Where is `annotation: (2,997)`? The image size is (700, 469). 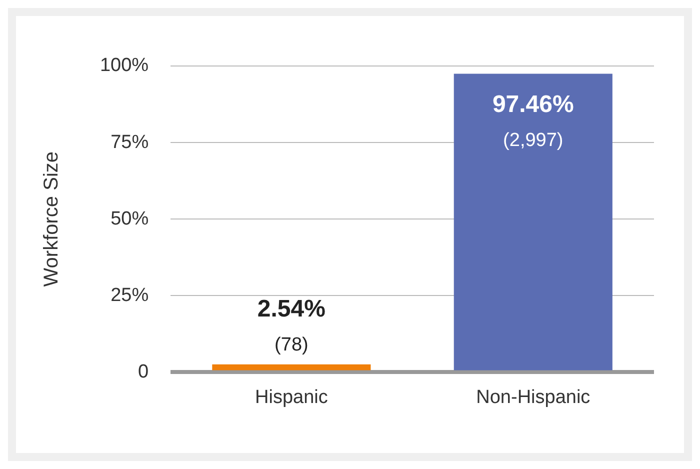
annotation: (2,997) is located at coordinates (533, 140).